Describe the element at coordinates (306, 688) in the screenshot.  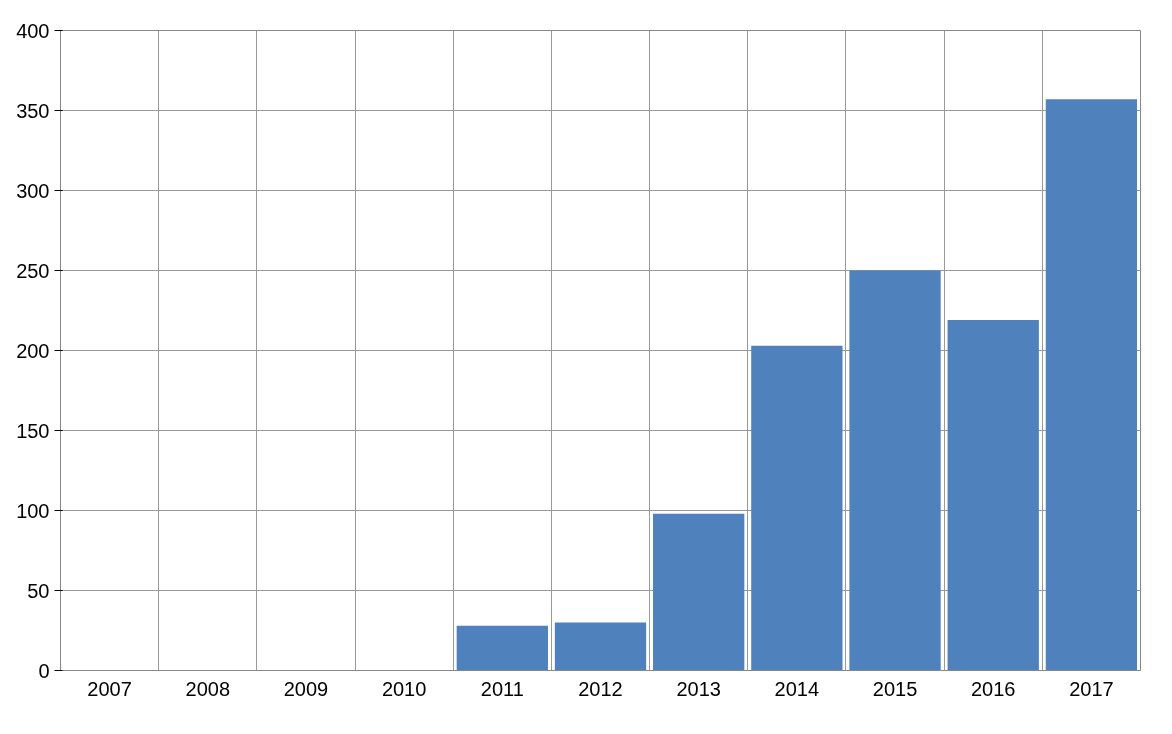
I see `x-tick-label: 2009` at that location.